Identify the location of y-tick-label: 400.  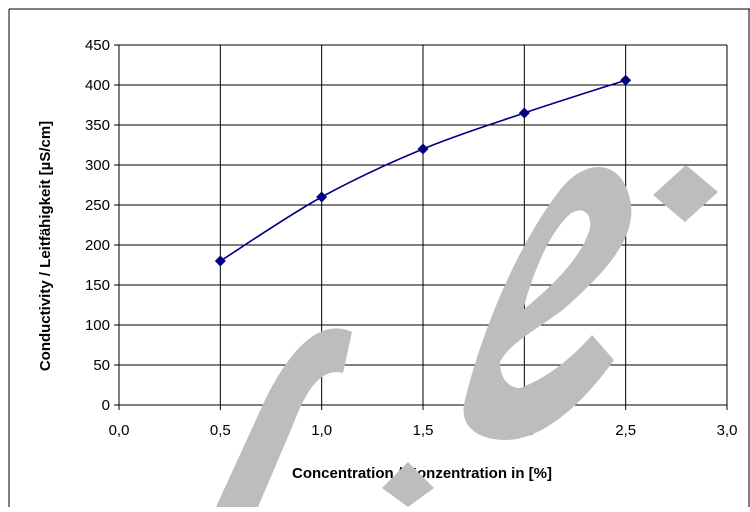
(97, 85).